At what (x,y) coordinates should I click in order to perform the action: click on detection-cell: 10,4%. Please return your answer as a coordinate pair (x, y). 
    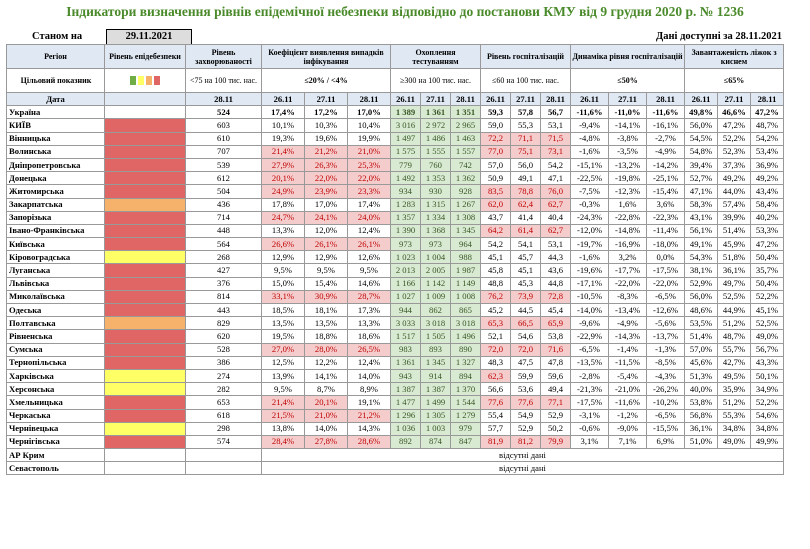
    Looking at the image, I should click on (369, 125).